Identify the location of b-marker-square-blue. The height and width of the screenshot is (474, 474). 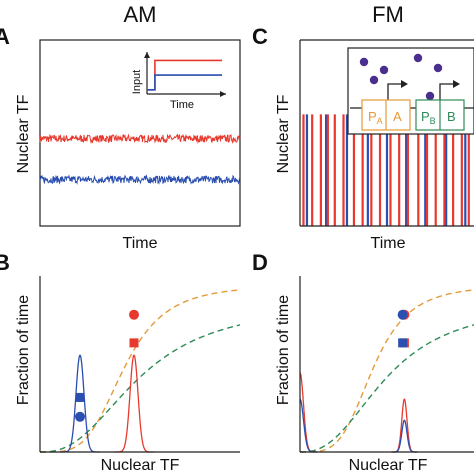
(80, 397).